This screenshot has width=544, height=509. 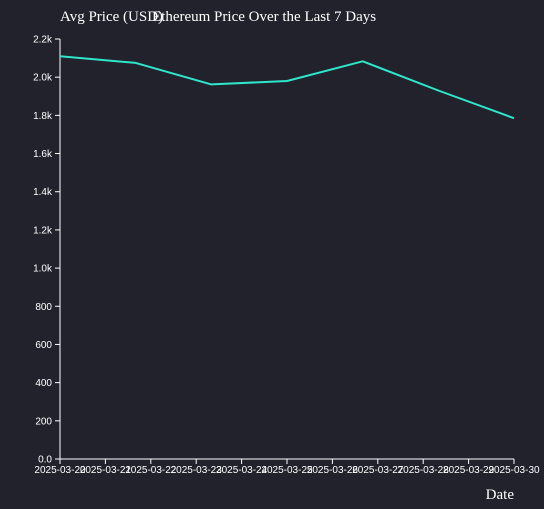 What do you see at coordinates (424, 470) in the screenshot?
I see `x-tick-label: 2025-03-28` at bounding box center [424, 470].